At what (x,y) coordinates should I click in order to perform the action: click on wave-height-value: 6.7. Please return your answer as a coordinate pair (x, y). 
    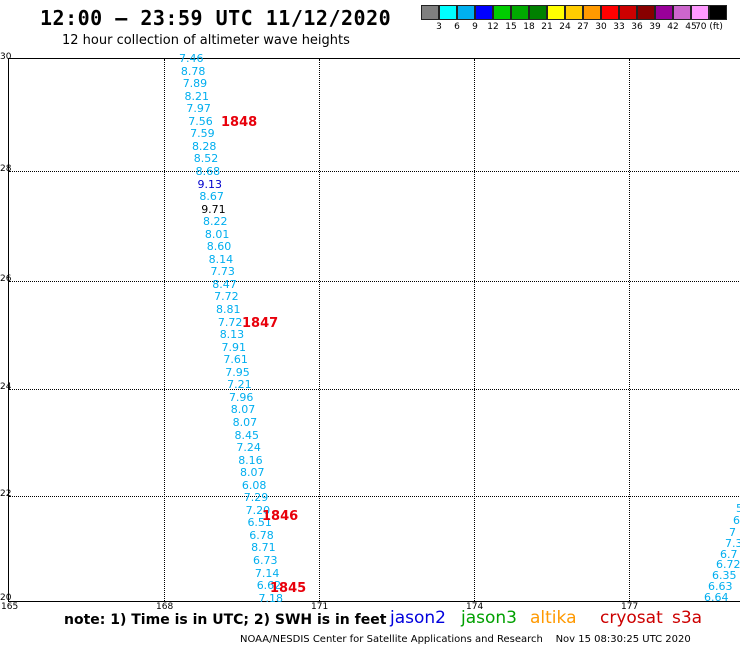
    Looking at the image, I should click on (729, 554).